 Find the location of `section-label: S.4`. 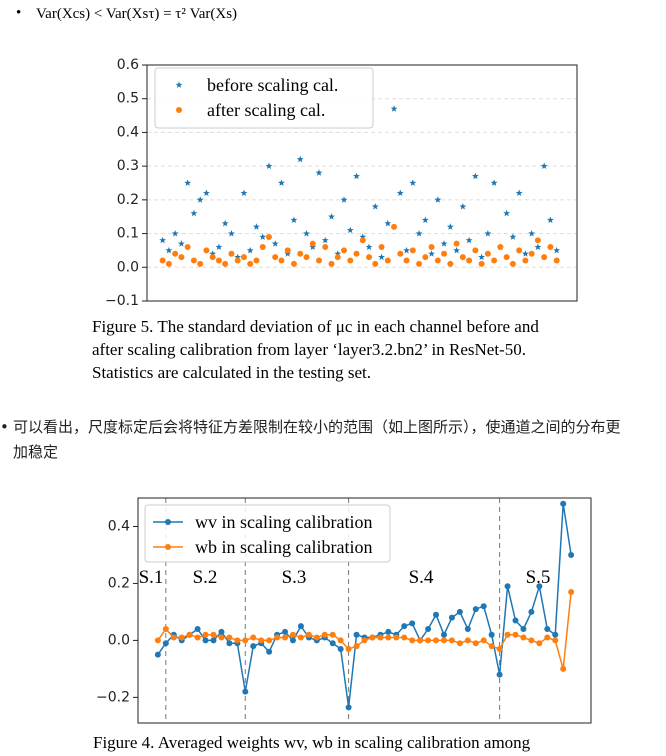

section-label: S.4 is located at coordinates (421, 577).